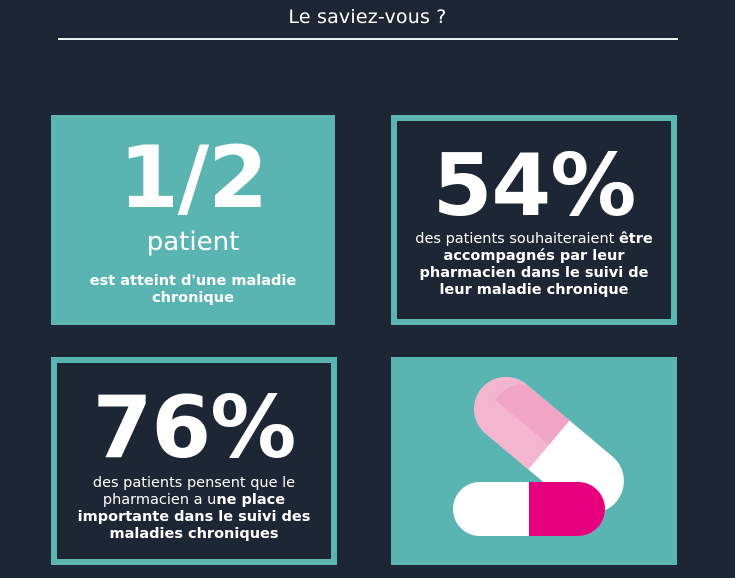 The image size is (735, 578). I want to click on stat-value: 76%, so click(194, 428).